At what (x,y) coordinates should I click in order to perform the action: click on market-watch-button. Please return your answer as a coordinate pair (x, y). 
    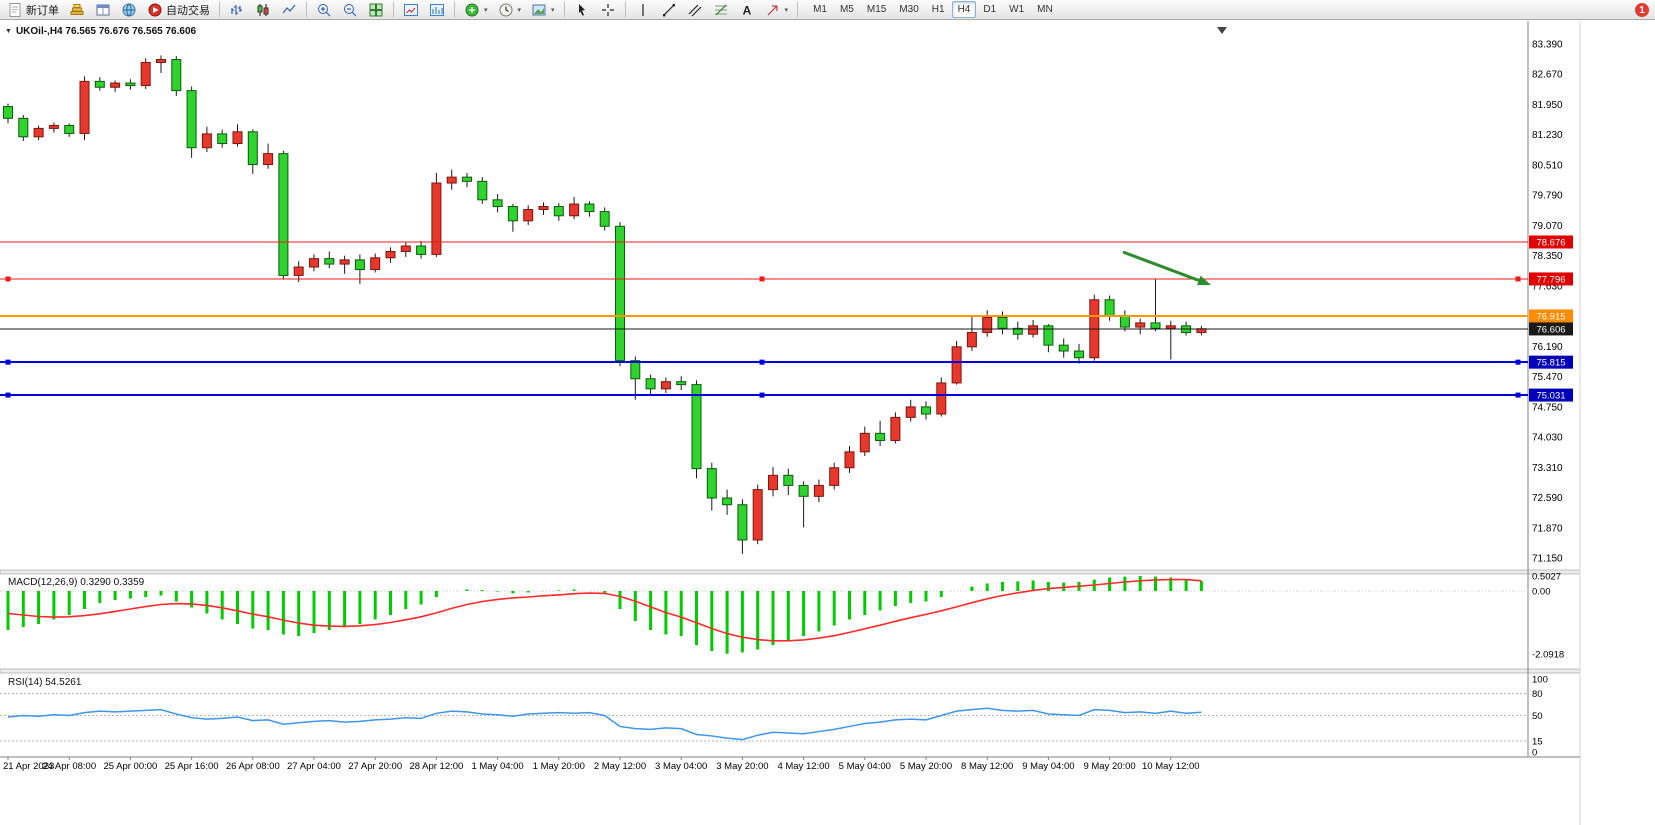
    Looking at the image, I should click on (77, 10).